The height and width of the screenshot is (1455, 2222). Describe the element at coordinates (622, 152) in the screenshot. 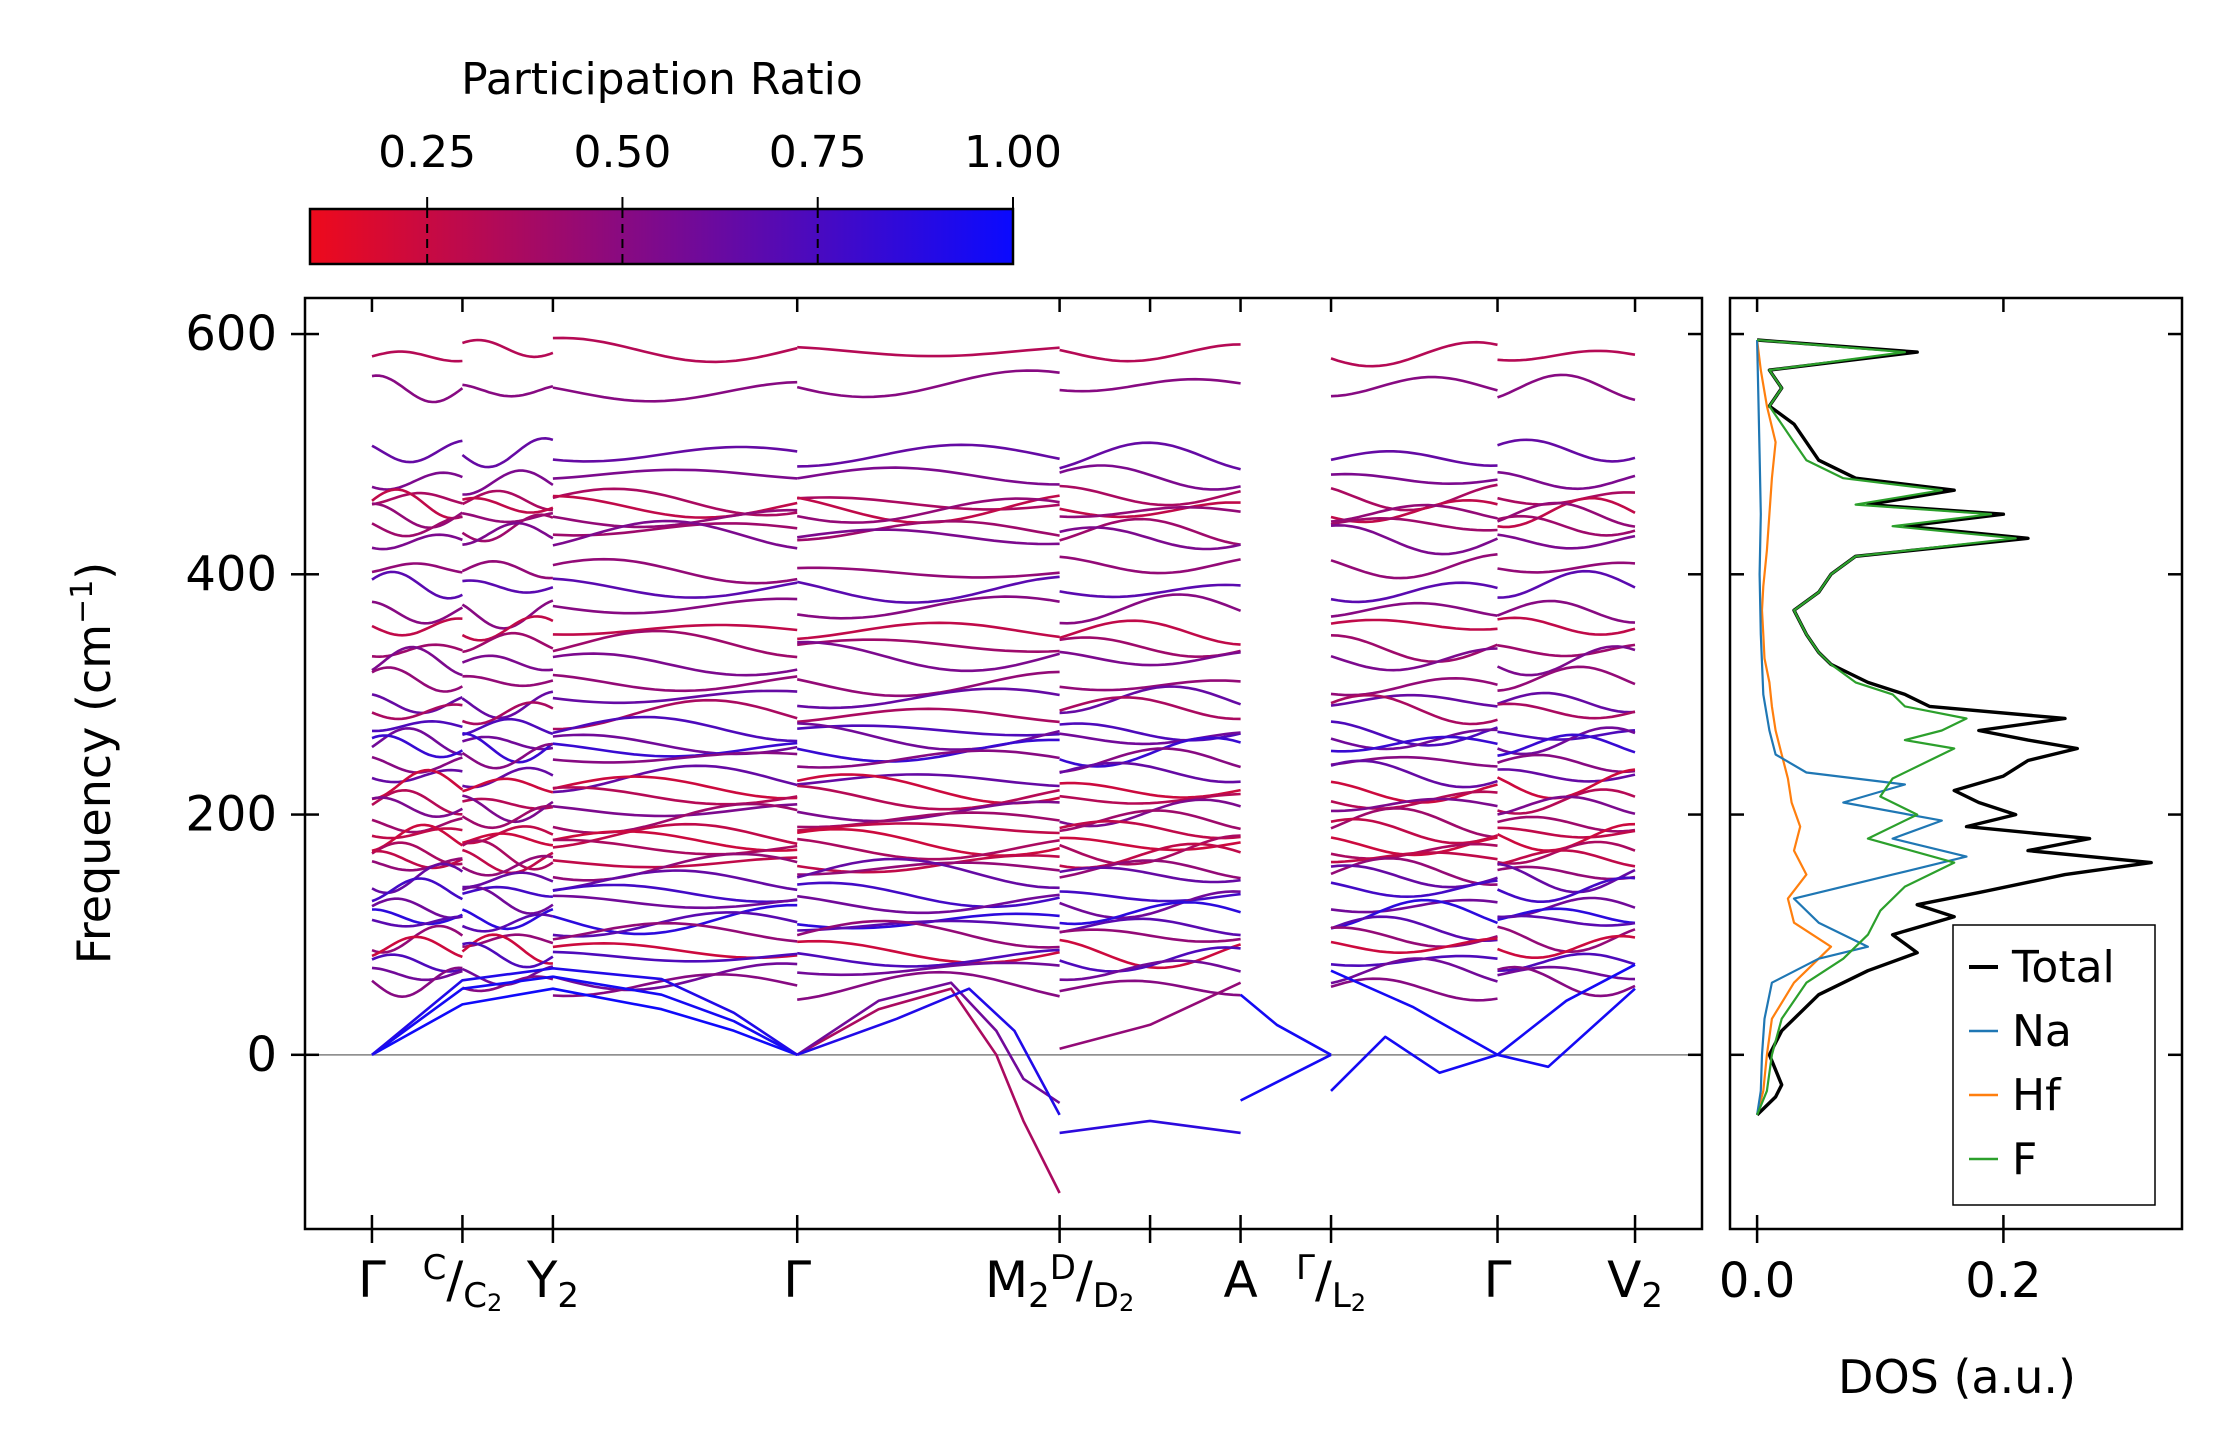

I see `colorbar-tick-label: 0.50` at that location.